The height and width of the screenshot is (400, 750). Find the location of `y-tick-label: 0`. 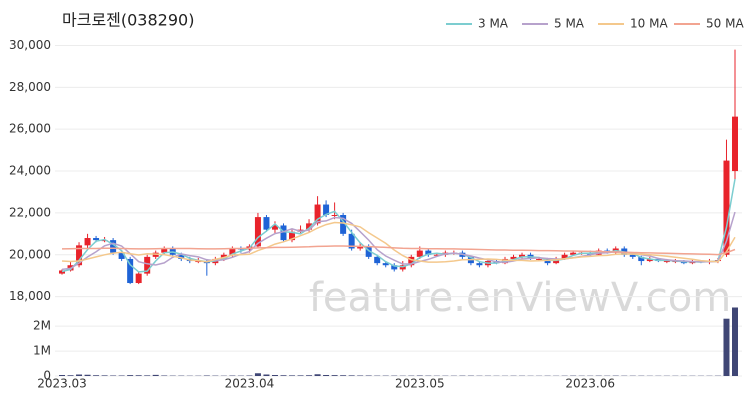

y-tick-label: 0 is located at coordinates (47, 376).